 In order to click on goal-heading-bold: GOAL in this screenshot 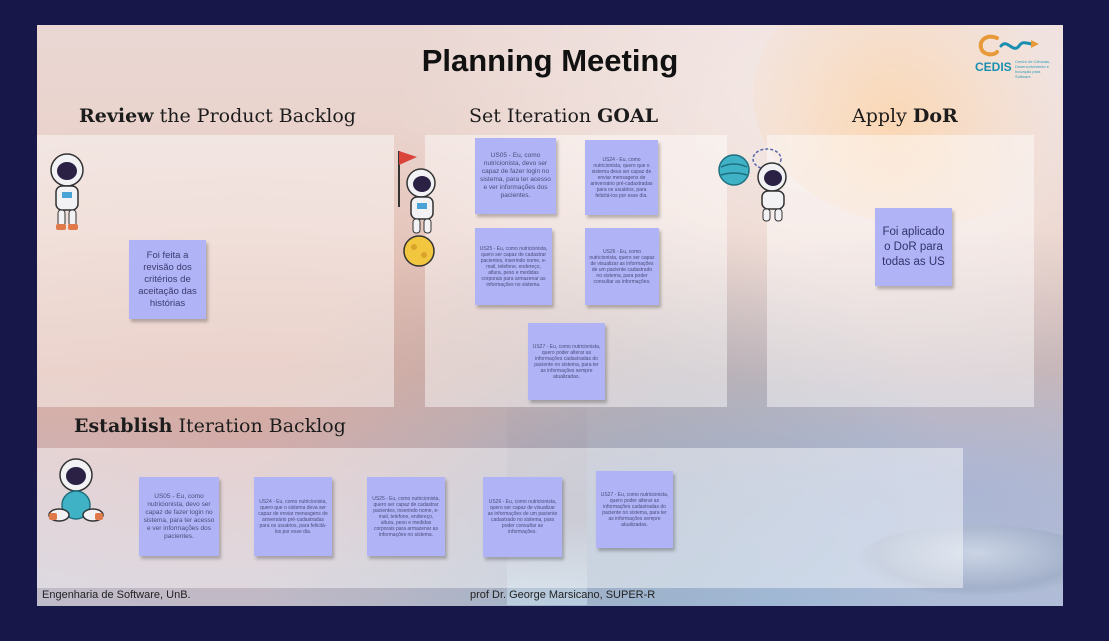, I will do `click(628, 116)`.